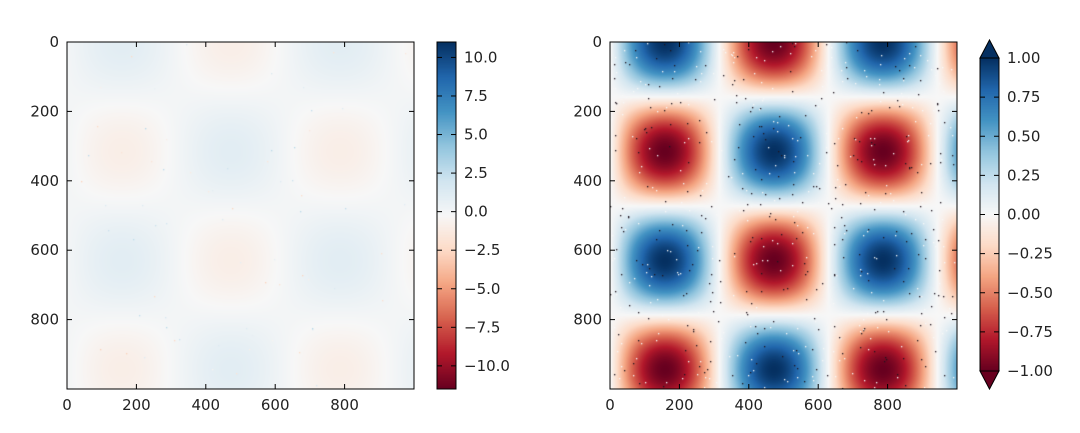 The width and height of the screenshot is (1080, 433). What do you see at coordinates (476, 173) in the screenshot?
I see `colorbar-tick-label: 2.5` at bounding box center [476, 173].